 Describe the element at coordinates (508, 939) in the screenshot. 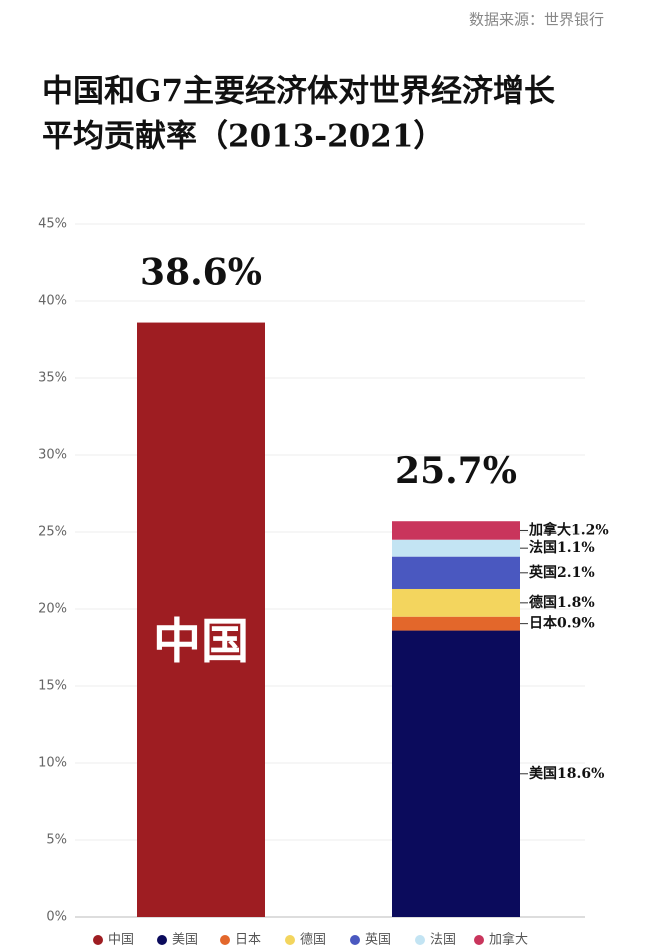

I see `legend-label: 加拿大` at that location.